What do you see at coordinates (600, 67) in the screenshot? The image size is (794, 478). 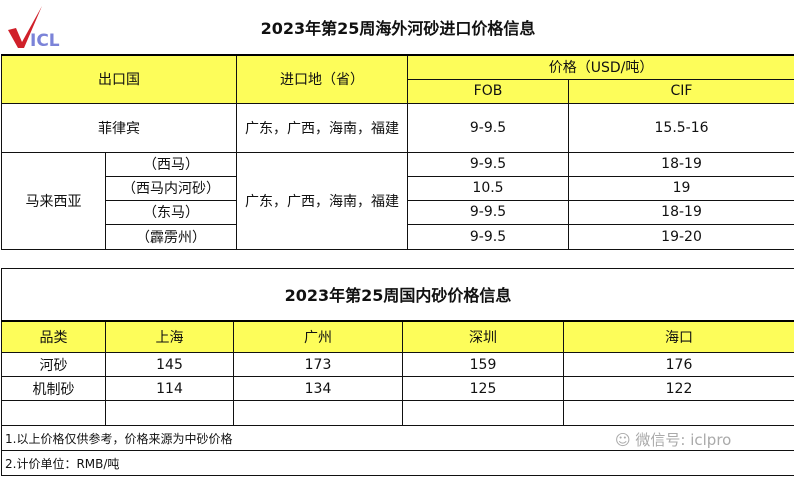 I see `header-price: 价格（USD/吨）` at bounding box center [600, 67].